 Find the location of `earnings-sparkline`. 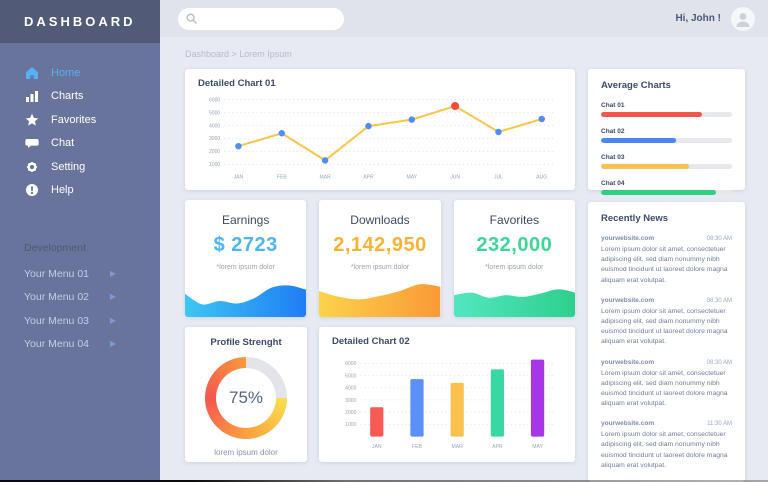

earnings-sparkline is located at coordinates (246, 296).